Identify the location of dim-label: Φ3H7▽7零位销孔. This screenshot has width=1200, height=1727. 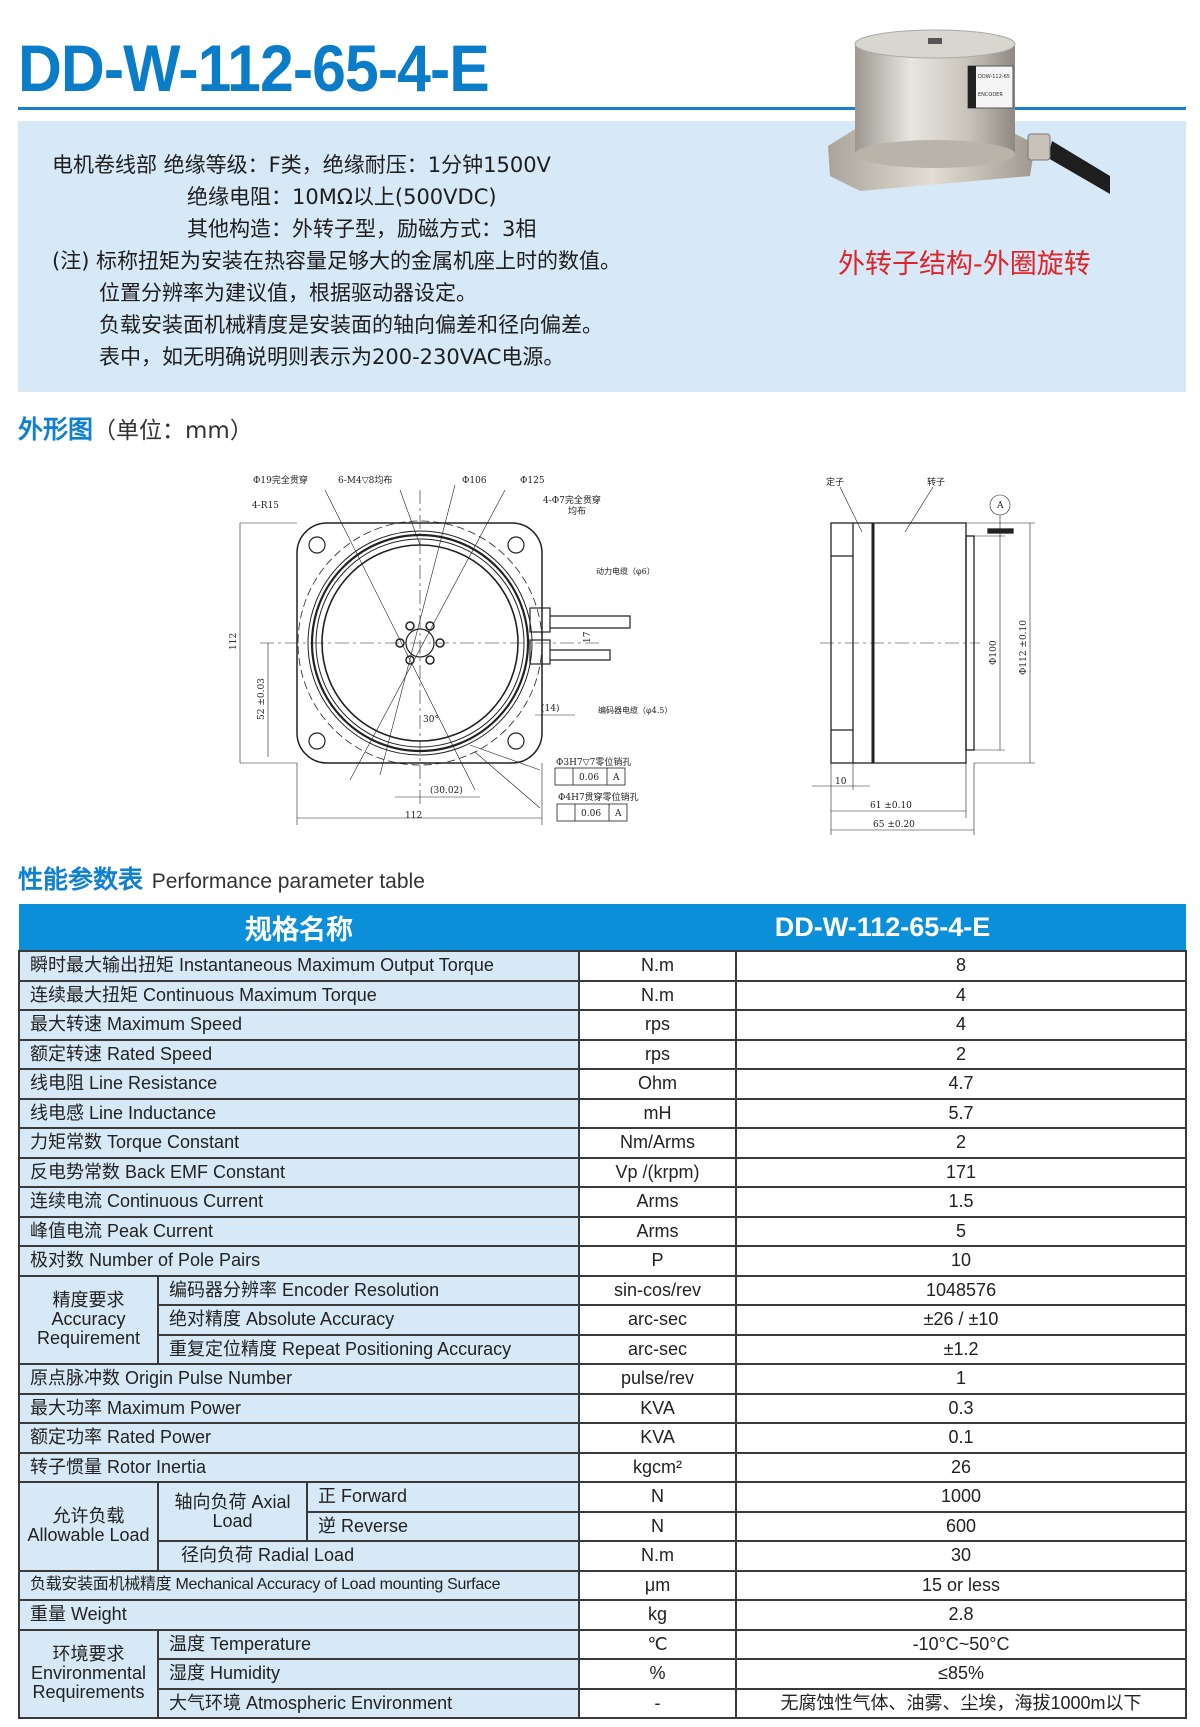
(593, 762).